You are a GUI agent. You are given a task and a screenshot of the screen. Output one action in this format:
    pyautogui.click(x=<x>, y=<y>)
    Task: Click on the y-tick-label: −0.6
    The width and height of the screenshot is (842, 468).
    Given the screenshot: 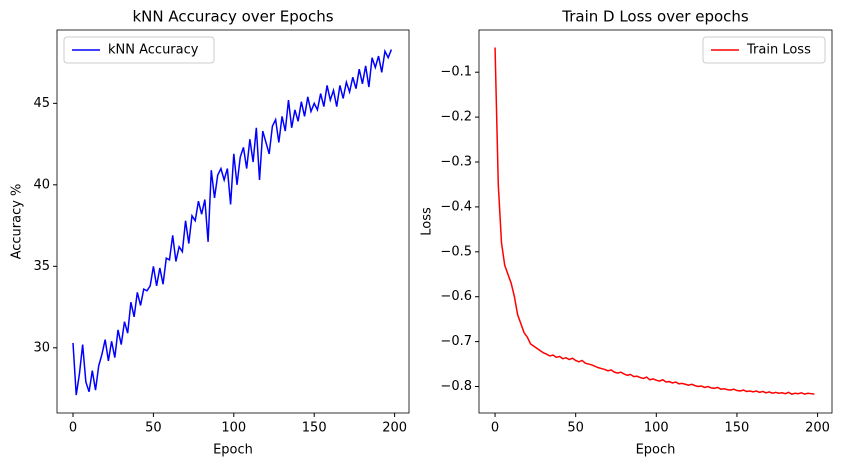 What is the action you would take?
    pyautogui.click(x=456, y=296)
    